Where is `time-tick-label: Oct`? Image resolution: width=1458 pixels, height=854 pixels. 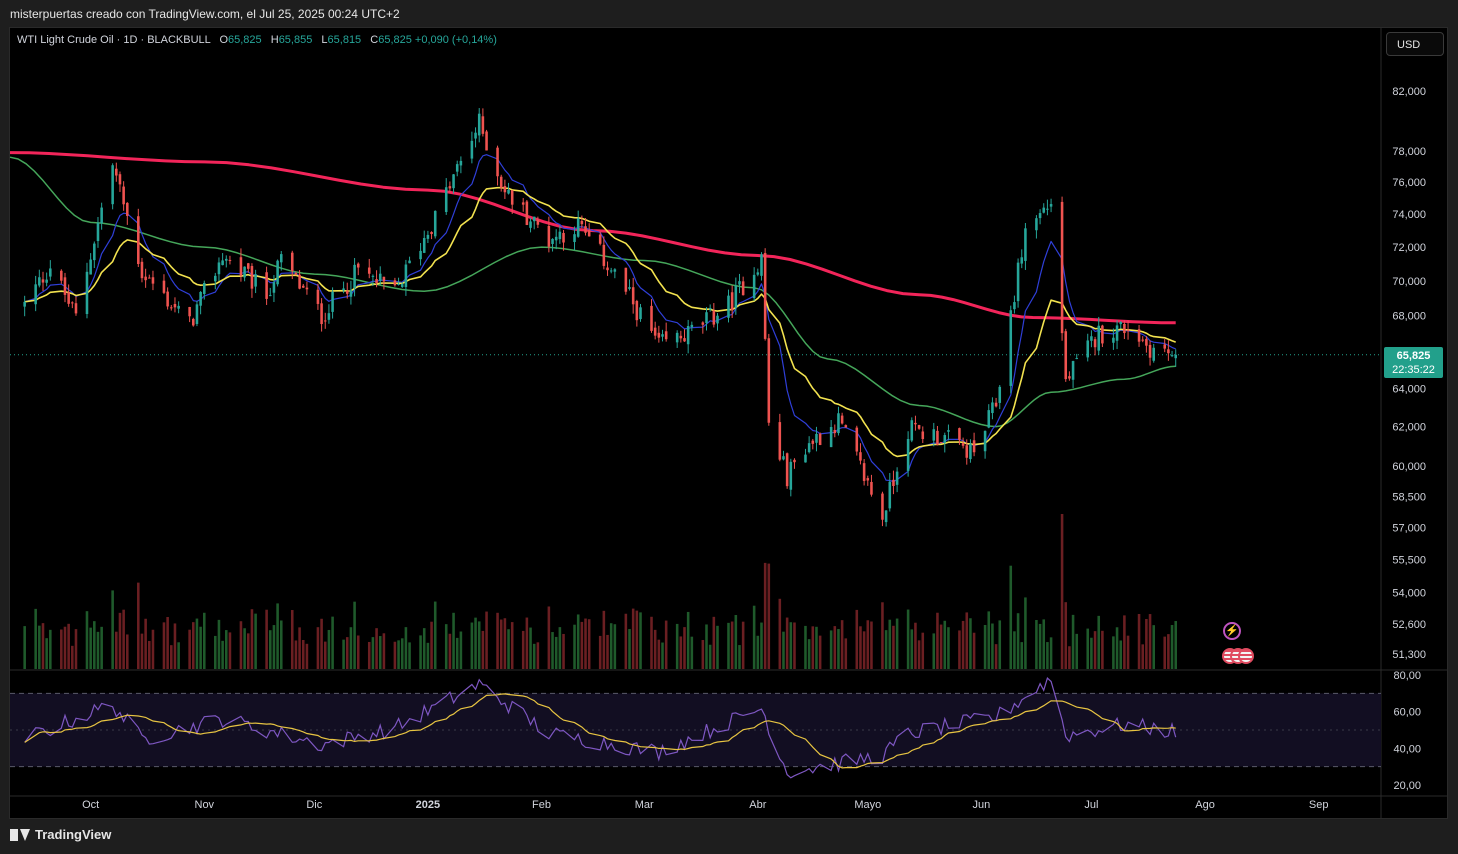 time-tick-label: Oct is located at coordinates (90, 805).